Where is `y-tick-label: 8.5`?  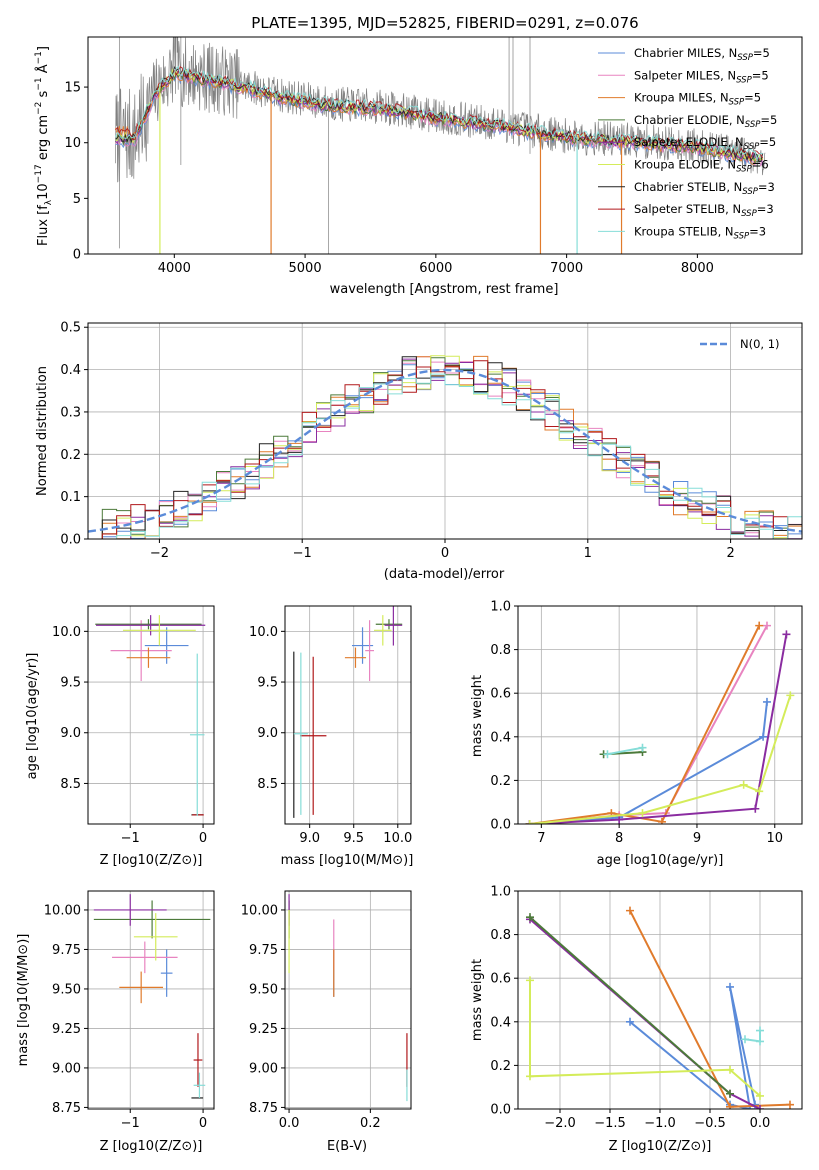 y-tick-label: 8.5 is located at coordinates (267, 784).